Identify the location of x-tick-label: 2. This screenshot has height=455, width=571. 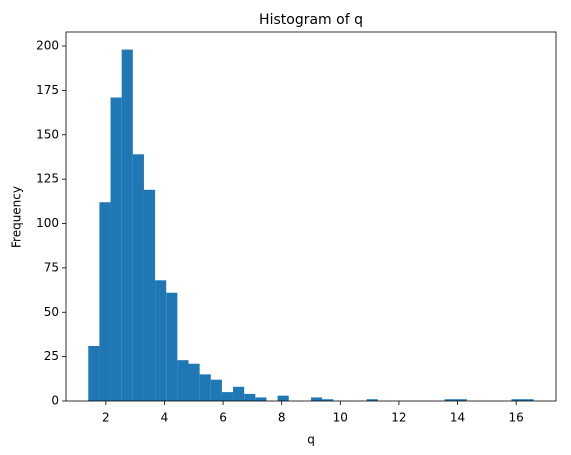
(106, 418).